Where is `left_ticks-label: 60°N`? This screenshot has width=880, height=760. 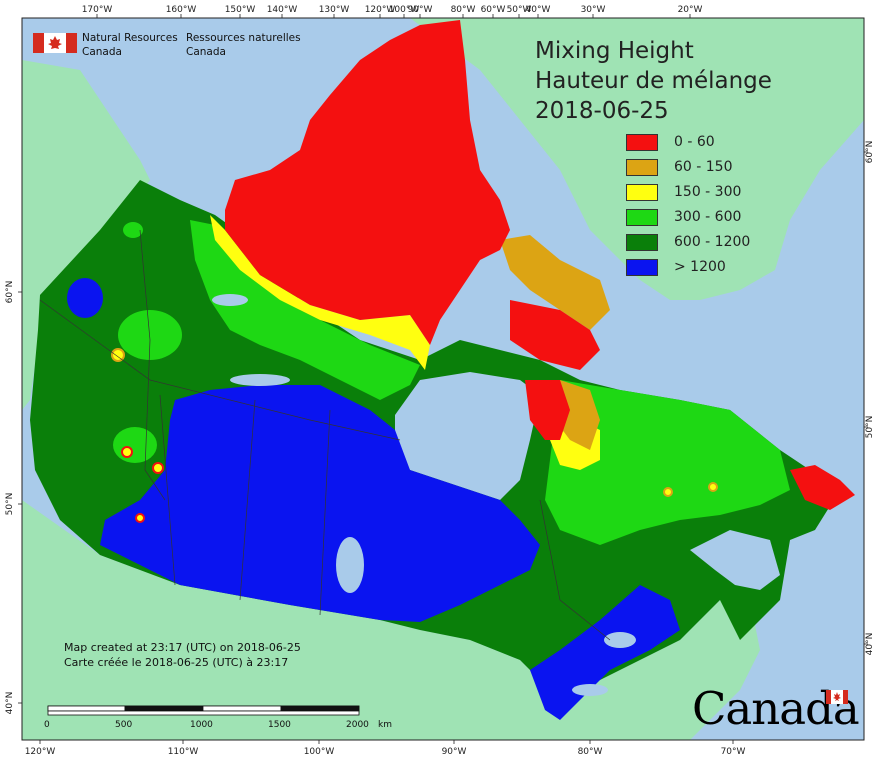
left_ticks-label: 60°N is located at coordinates (10, 292).